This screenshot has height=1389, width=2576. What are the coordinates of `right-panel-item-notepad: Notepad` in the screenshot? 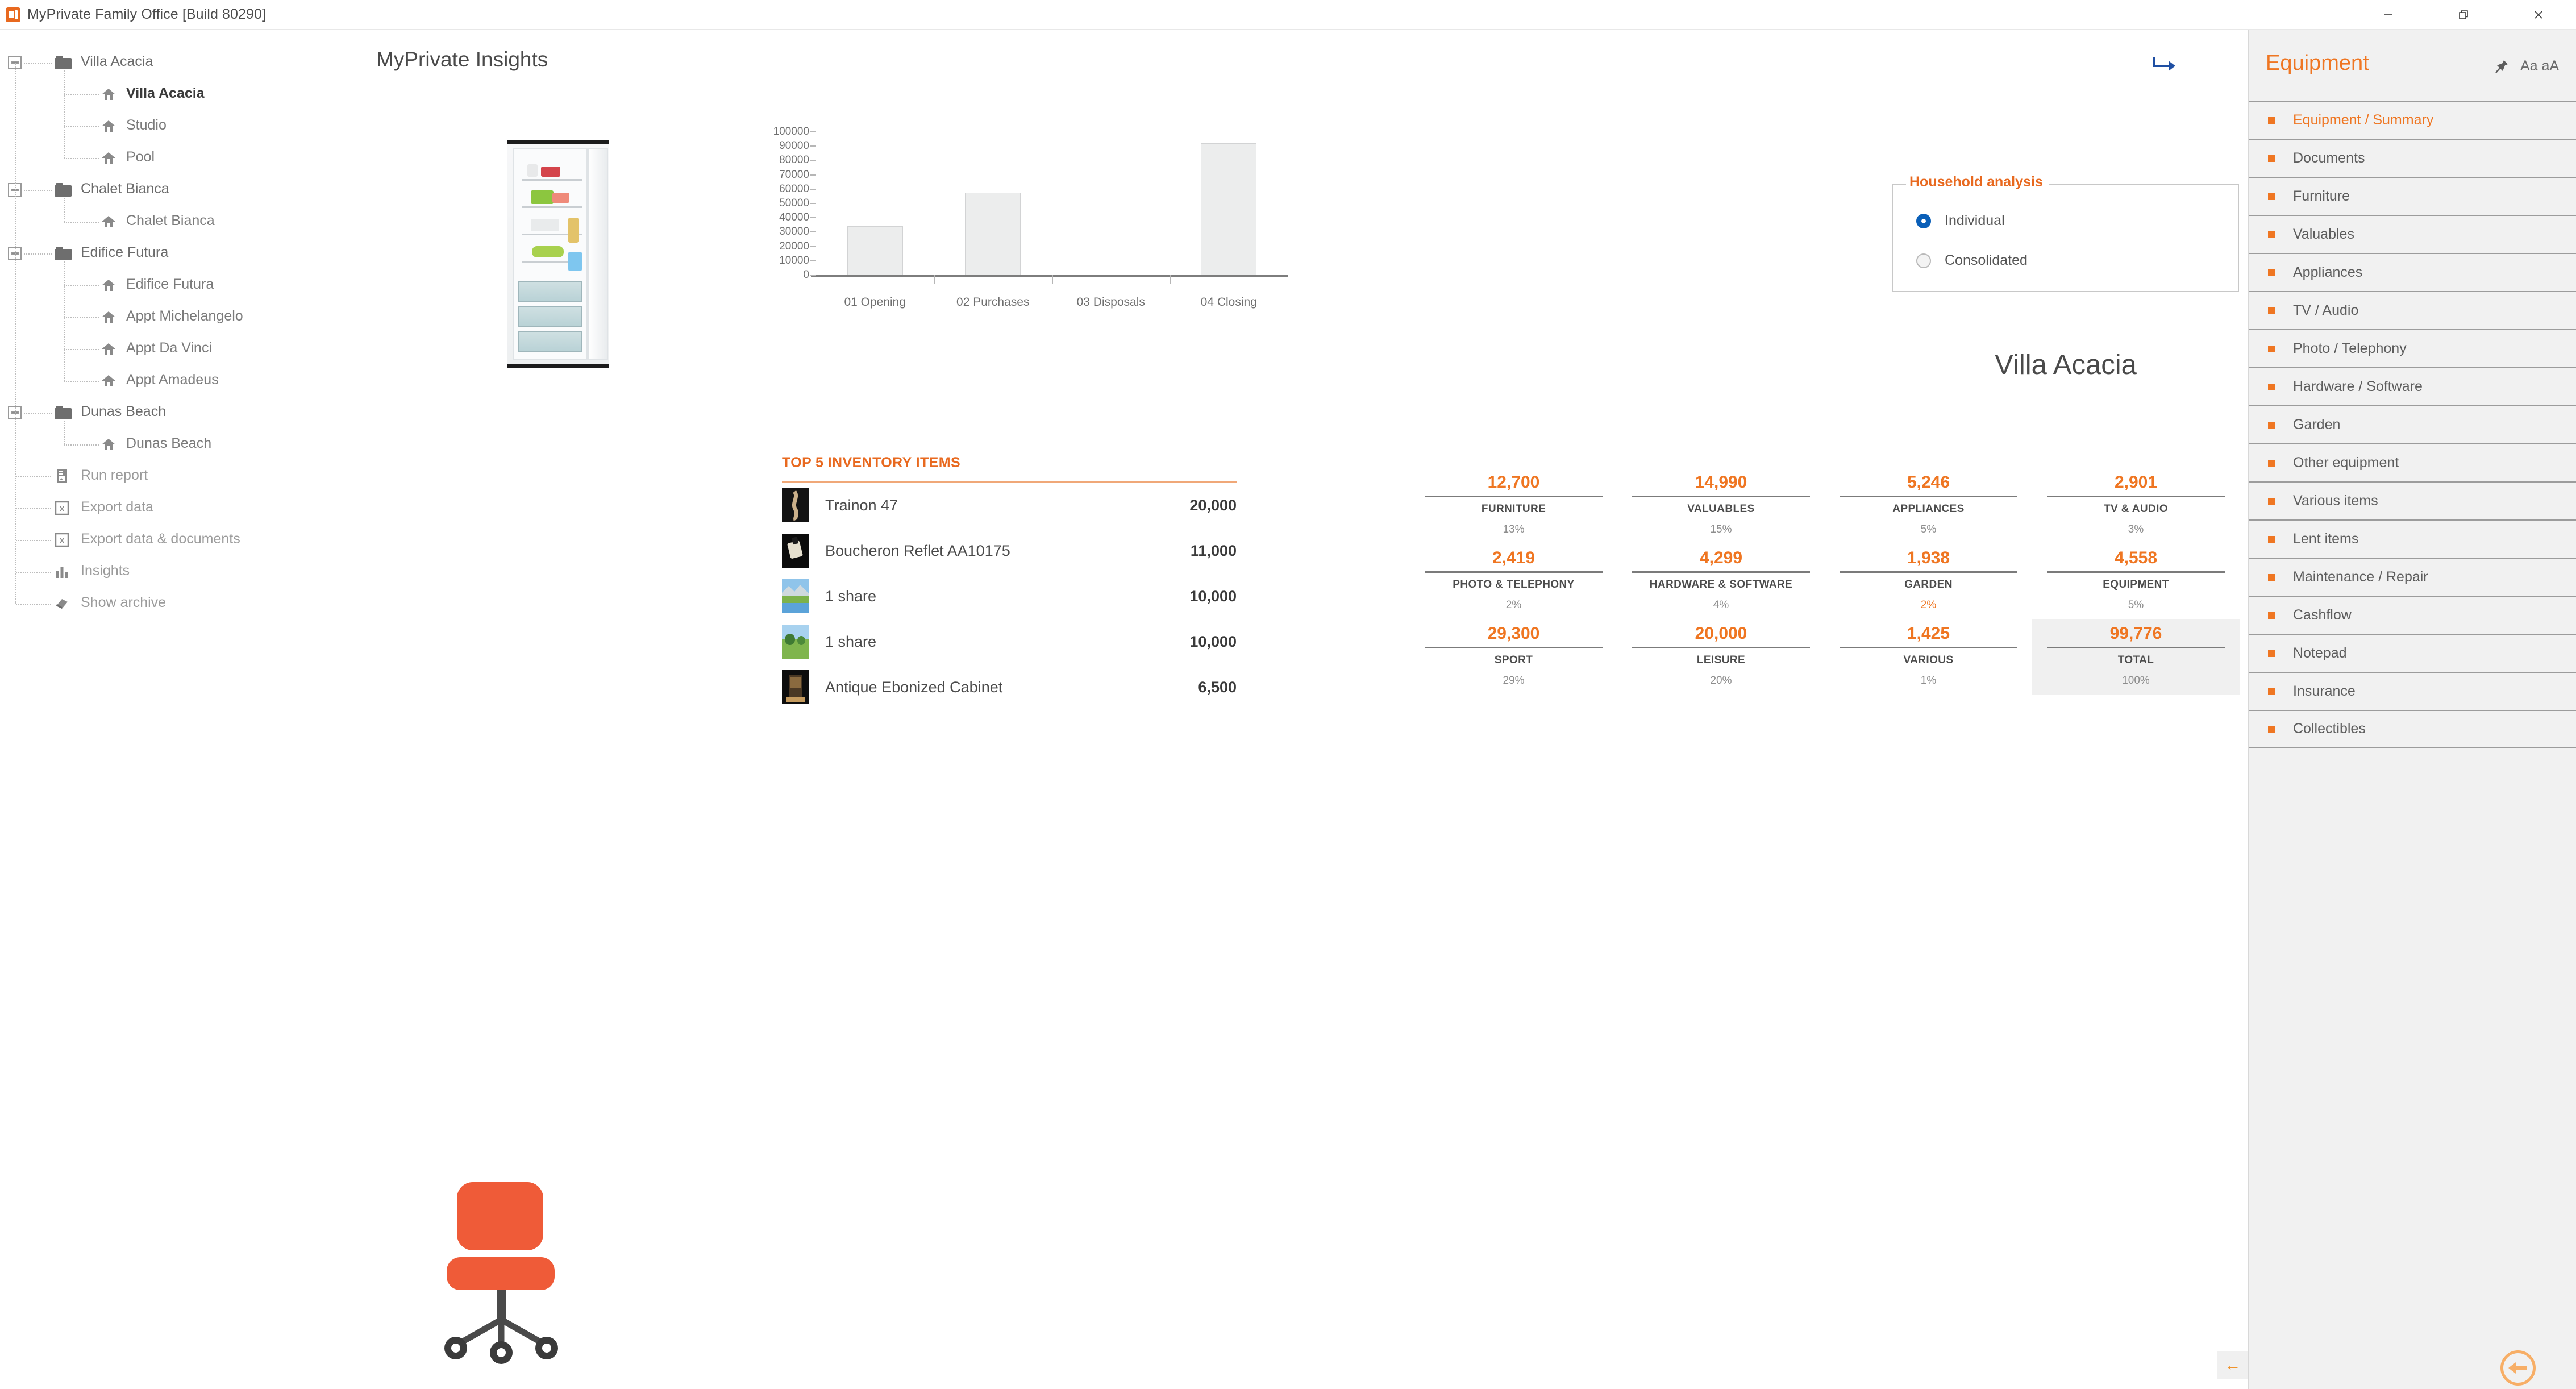 It's located at (2412, 653).